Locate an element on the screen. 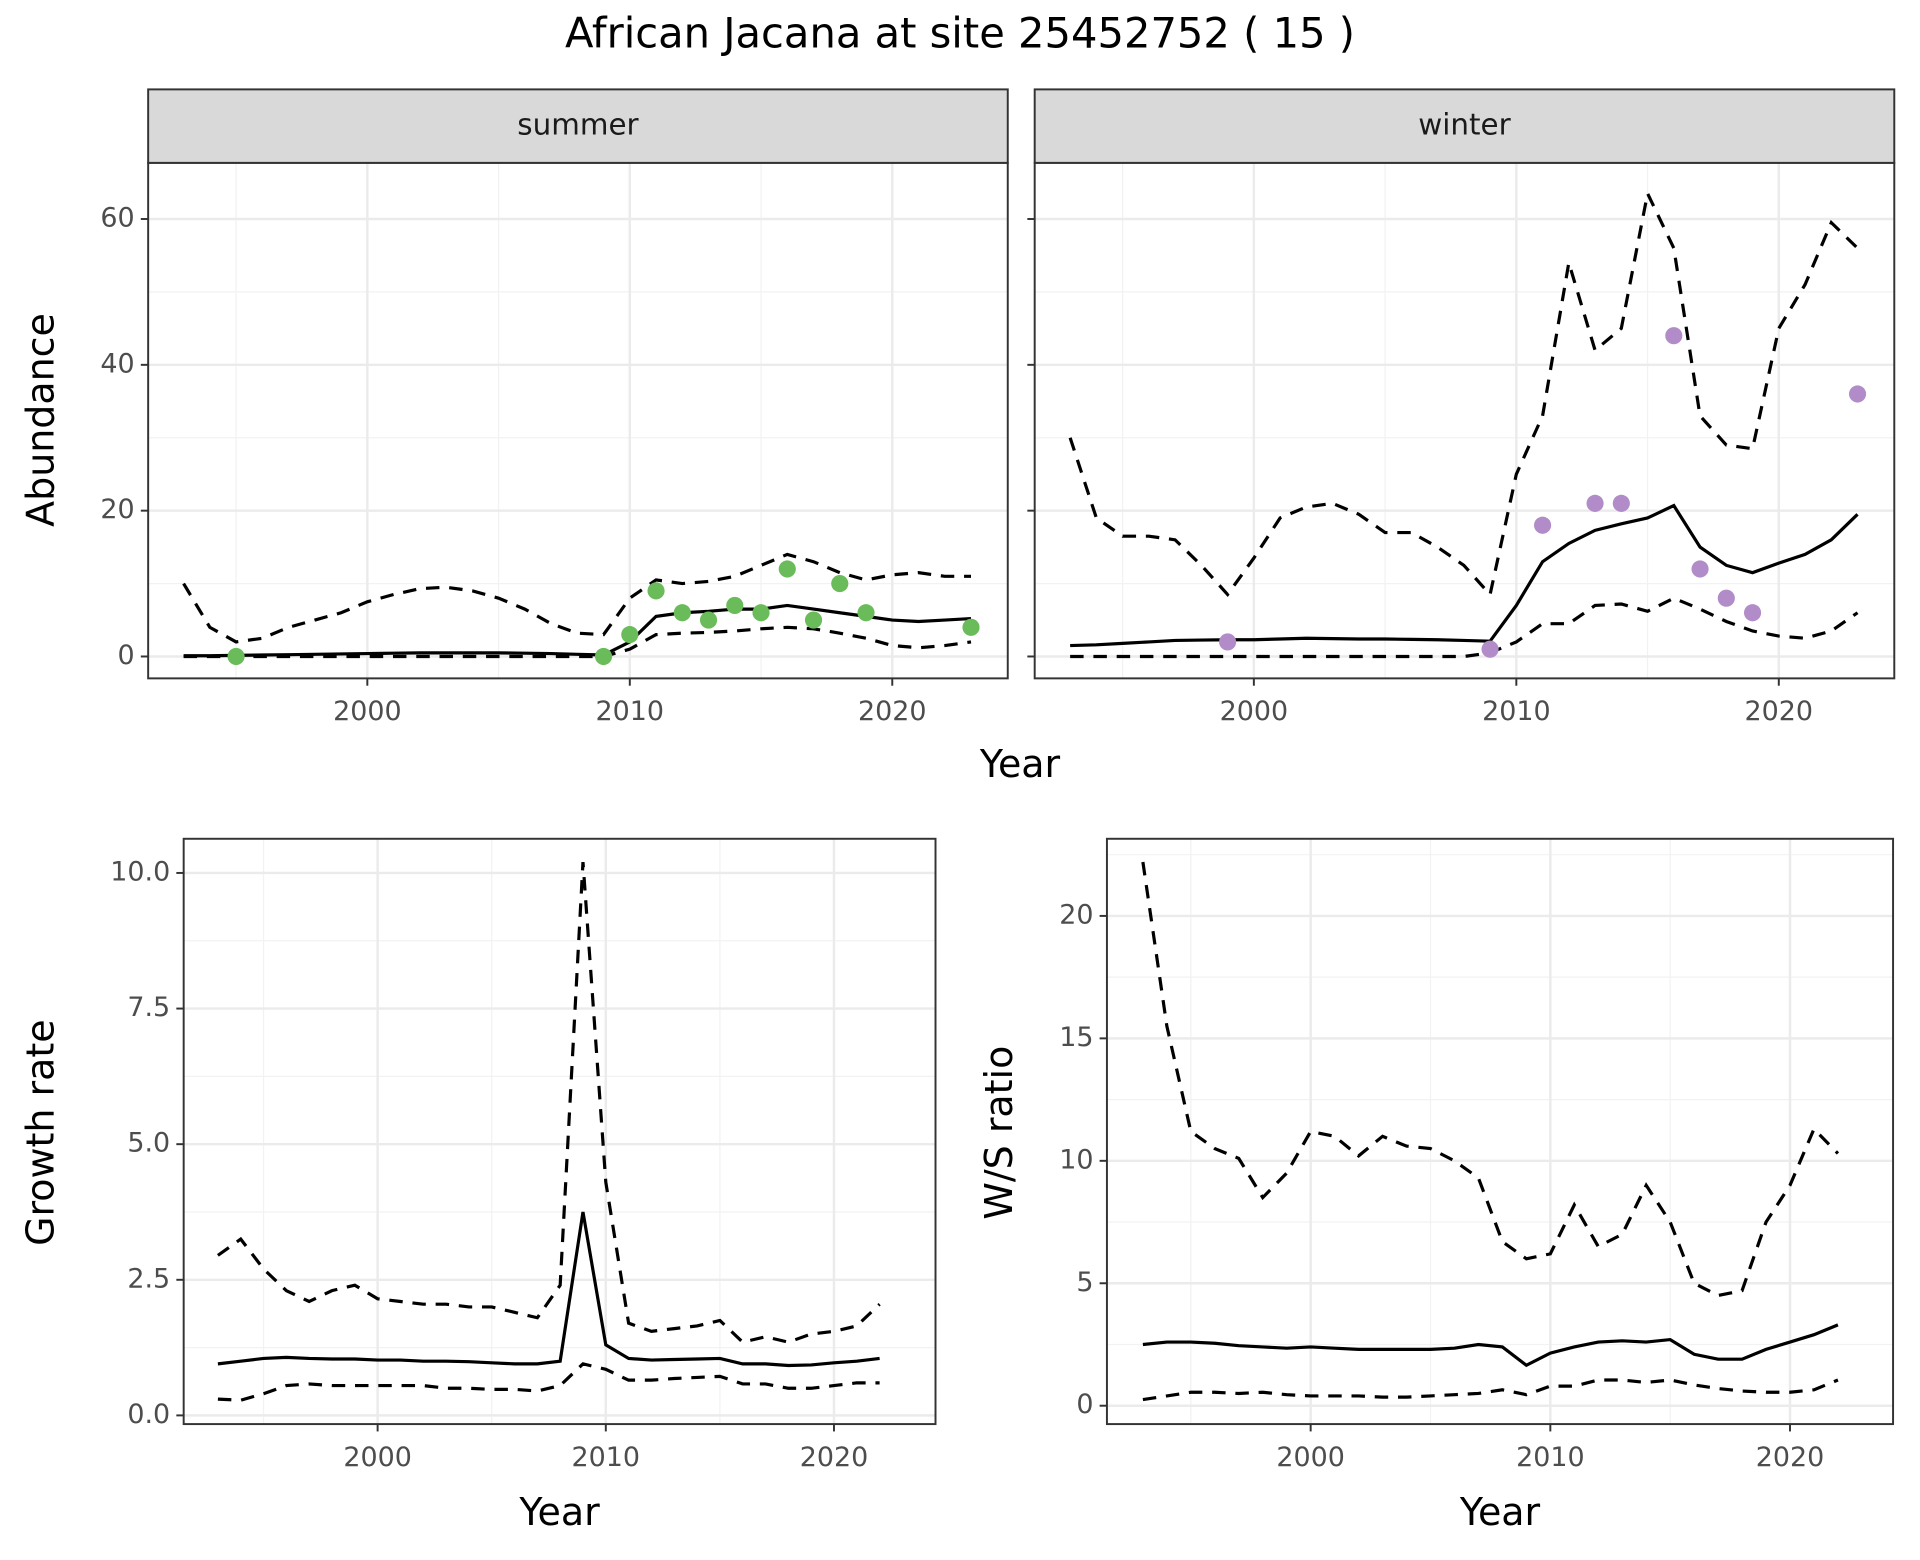 The image size is (1920, 1560). y-axis-title: Abundance is located at coordinates (40, 420).